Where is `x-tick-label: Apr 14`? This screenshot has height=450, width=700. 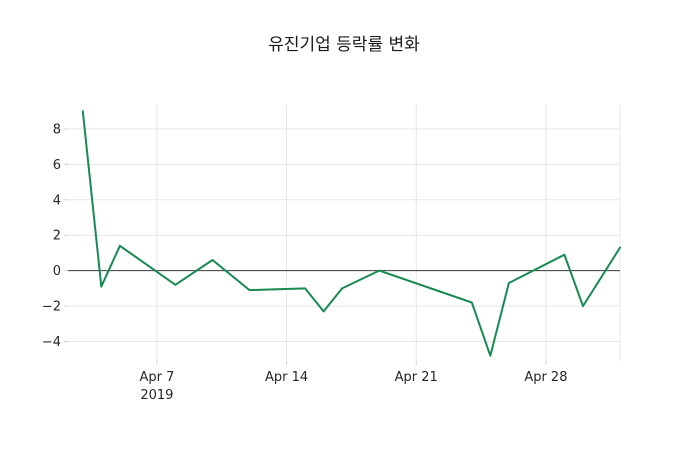 x-tick-label: Apr 14 is located at coordinates (286, 377).